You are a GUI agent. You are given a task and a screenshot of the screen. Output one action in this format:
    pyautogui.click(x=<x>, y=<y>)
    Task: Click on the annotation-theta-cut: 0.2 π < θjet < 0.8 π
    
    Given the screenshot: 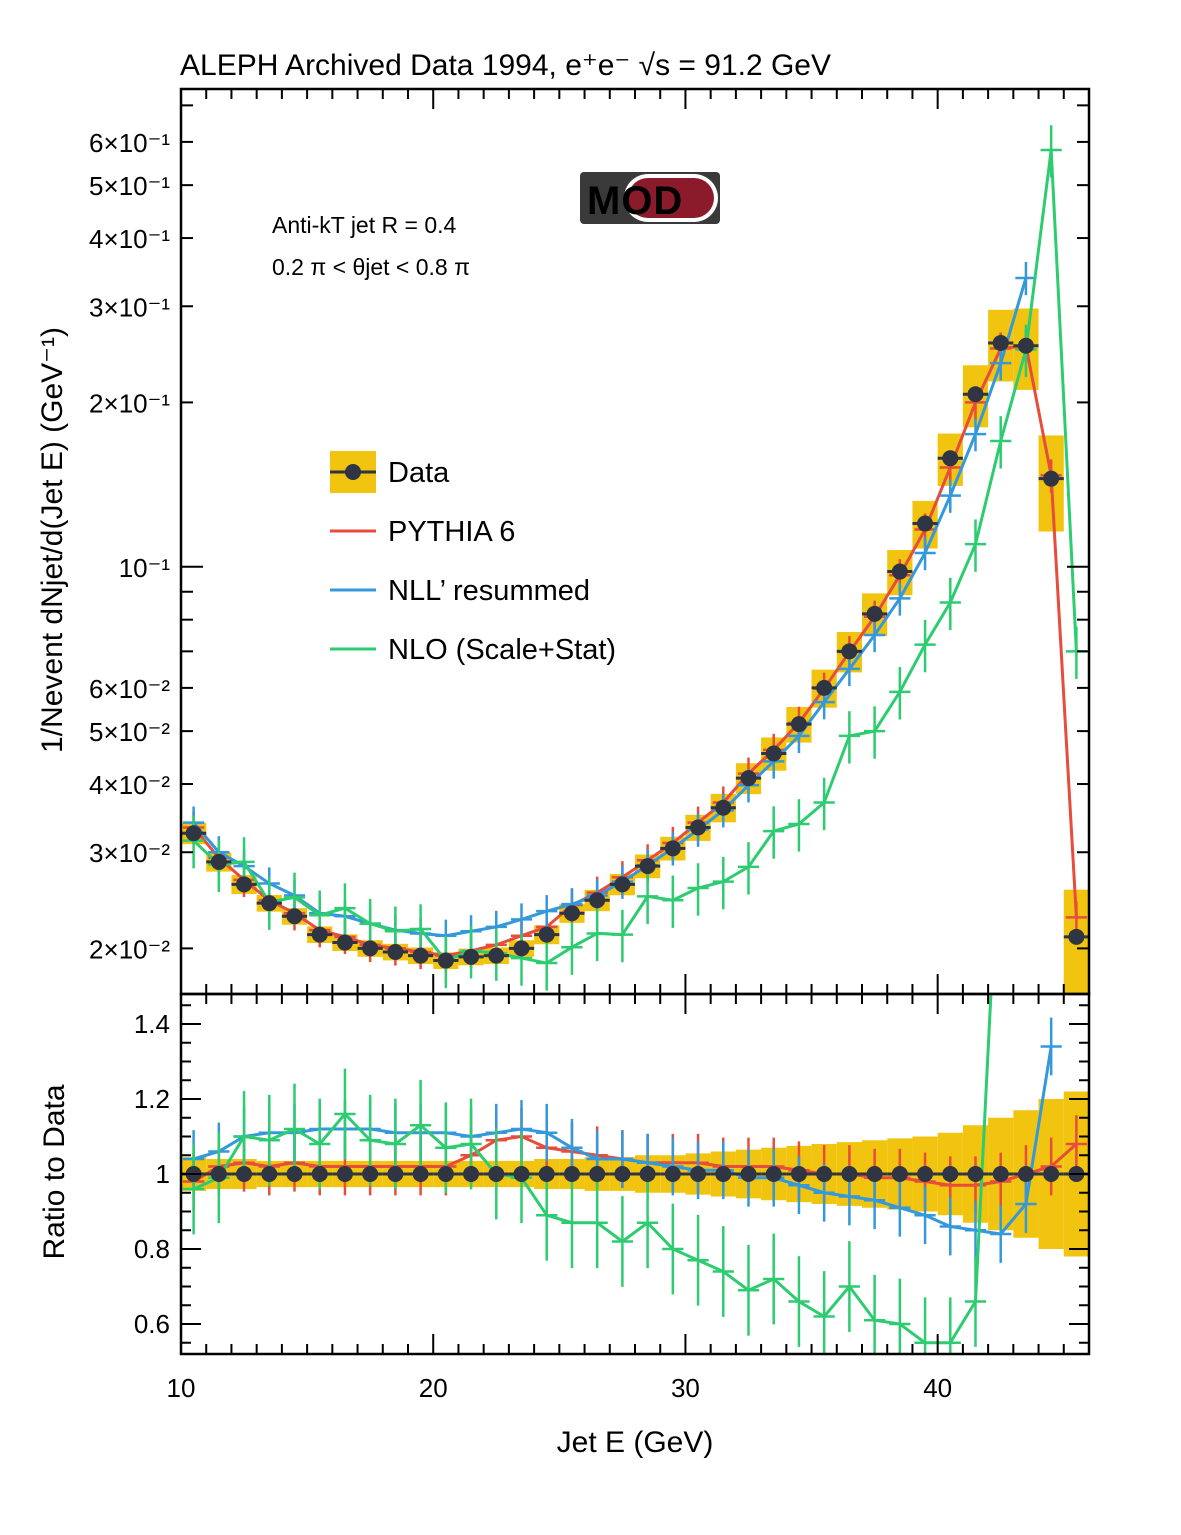 What is the action you would take?
    pyautogui.click(x=371, y=267)
    